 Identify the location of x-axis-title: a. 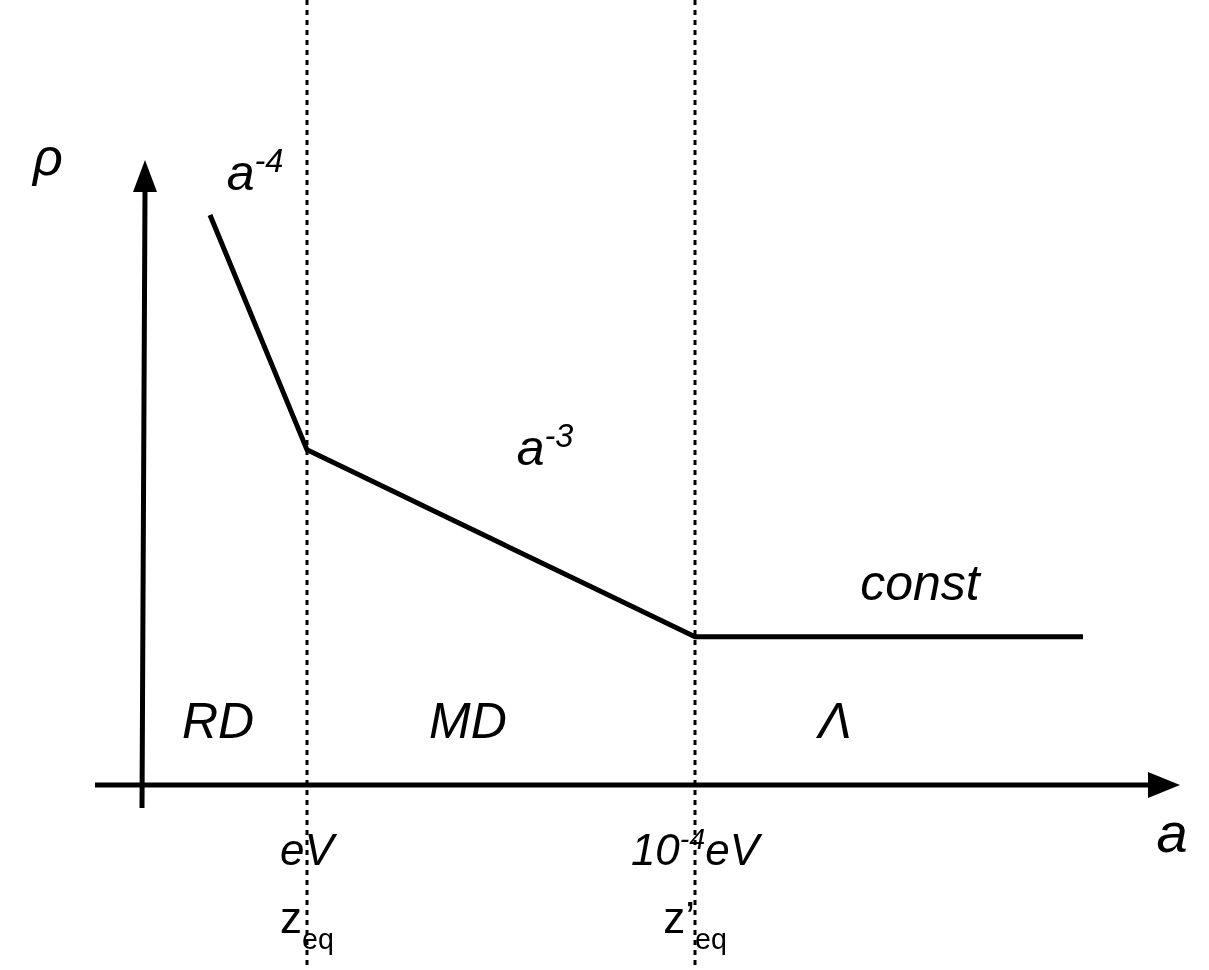
(1172, 832).